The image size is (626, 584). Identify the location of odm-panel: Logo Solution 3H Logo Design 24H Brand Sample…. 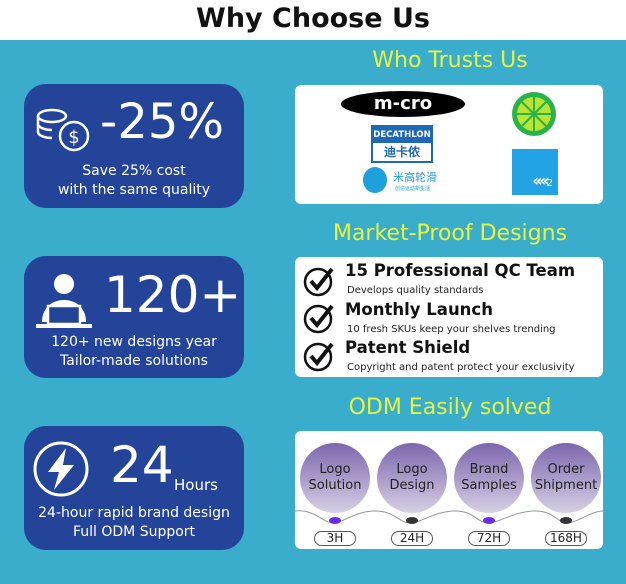
(449, 490).